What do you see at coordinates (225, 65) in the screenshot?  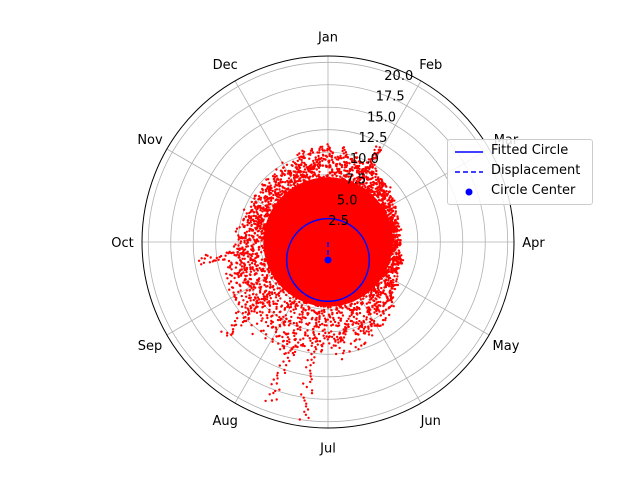 I see `theta-tick-label: Dec` at bounding box center [225, 65].